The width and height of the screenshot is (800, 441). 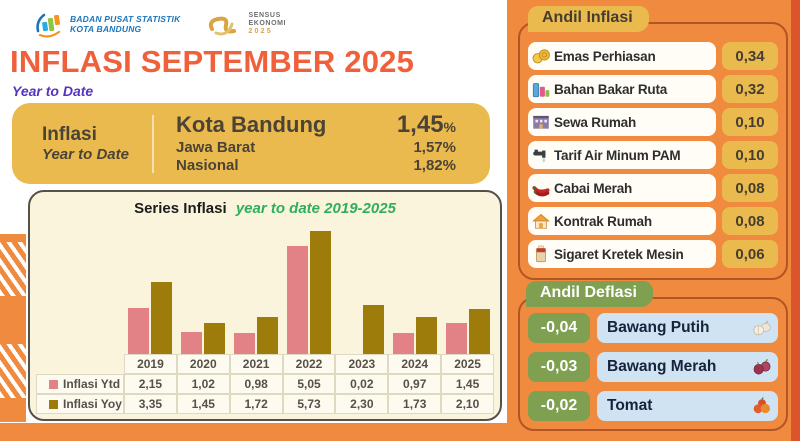 What do you see at coordinates (256, 364) in the screenshot?
I see `year-label: 2021` at bounding box center [256, 364].